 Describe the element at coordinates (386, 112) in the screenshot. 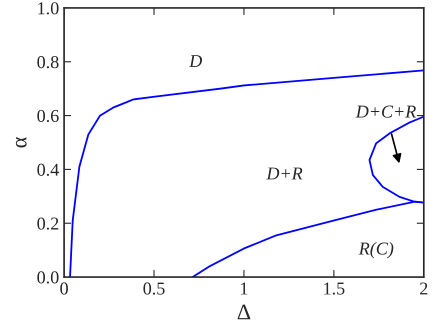

I see `annotation: D+C+R` at that location.